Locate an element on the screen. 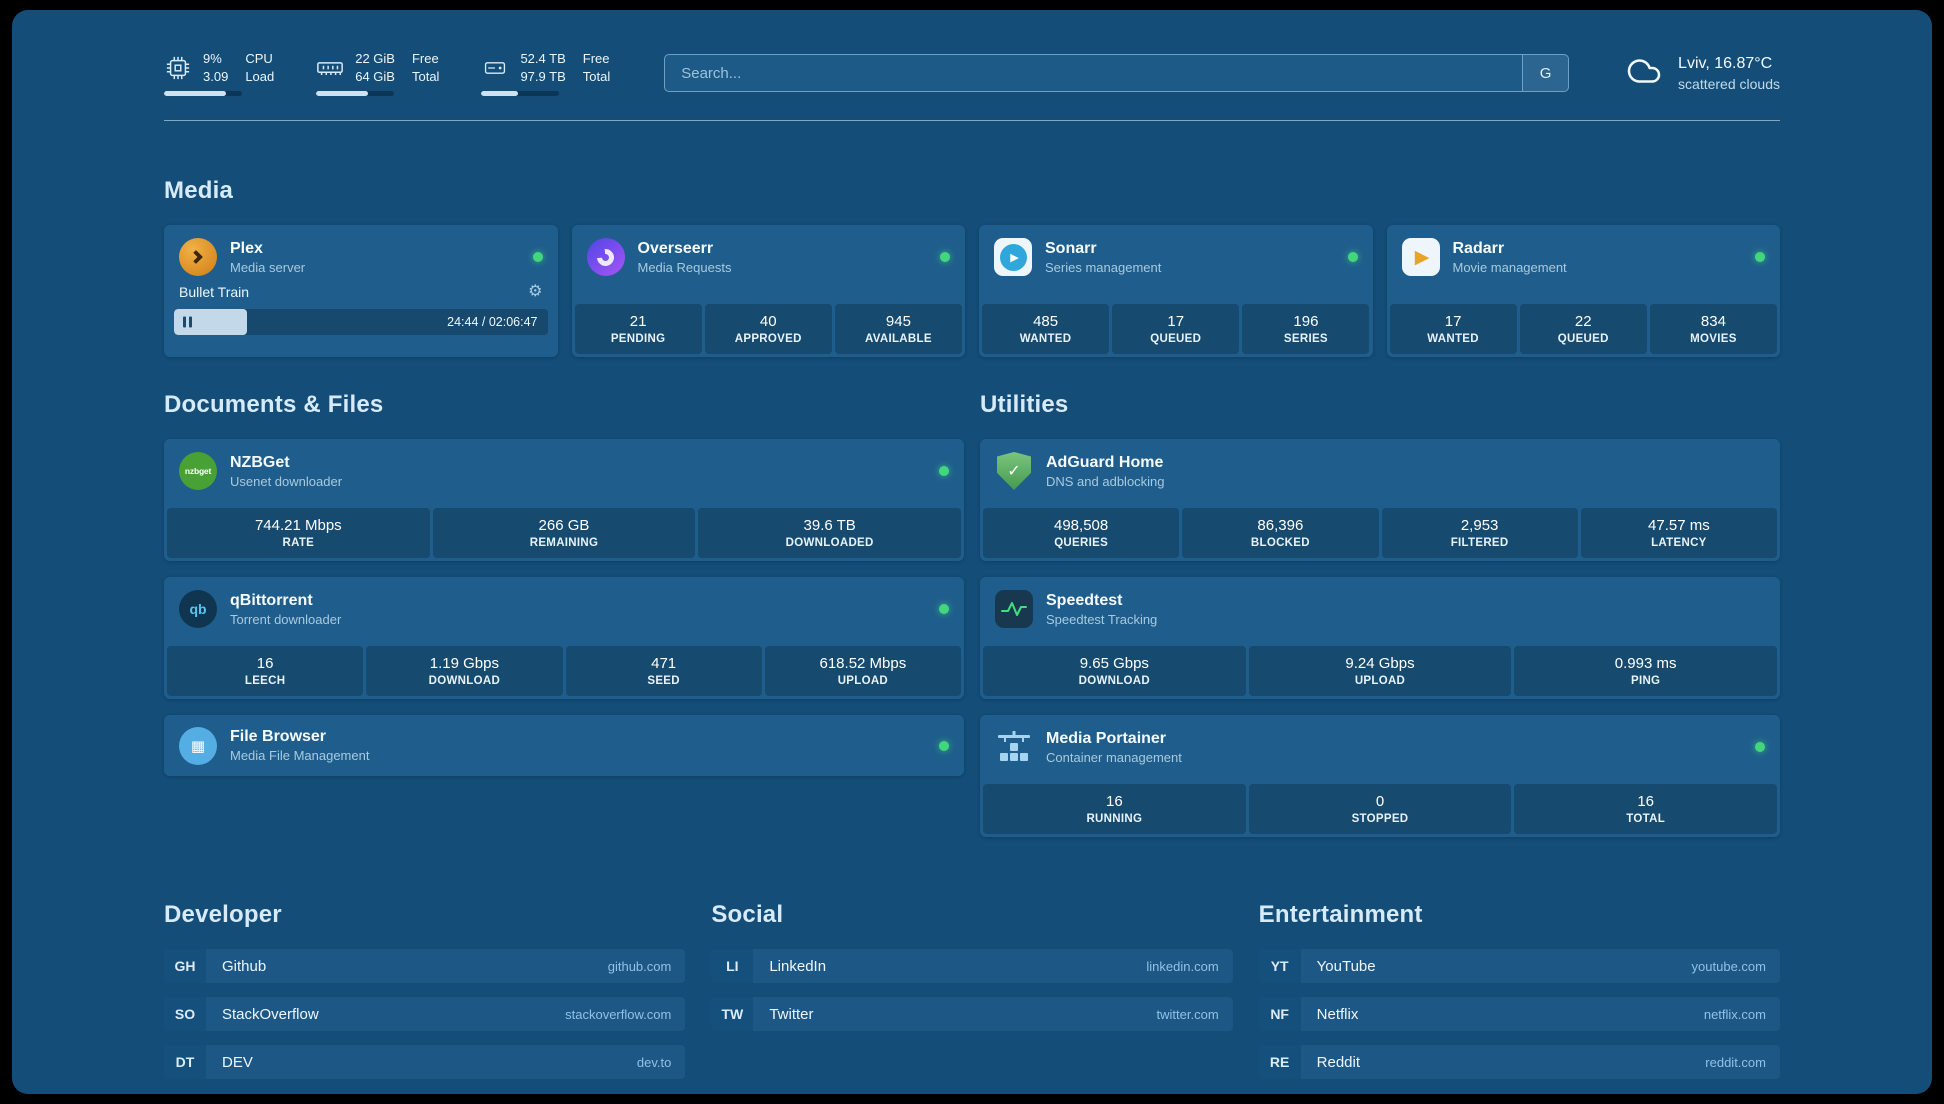  stat-tile: 471 SEED is located at coordinates (663, 671).